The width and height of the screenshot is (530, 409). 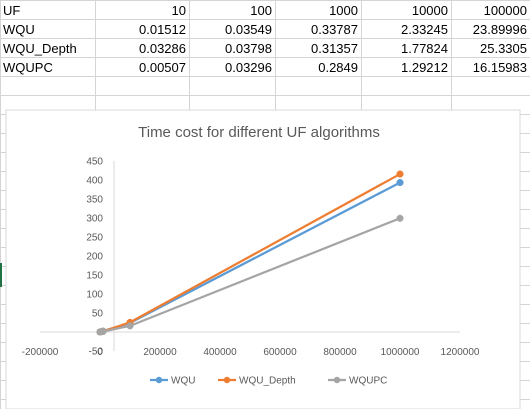 I want to click on x-tick-label: 0, so click(x=100, y=352).